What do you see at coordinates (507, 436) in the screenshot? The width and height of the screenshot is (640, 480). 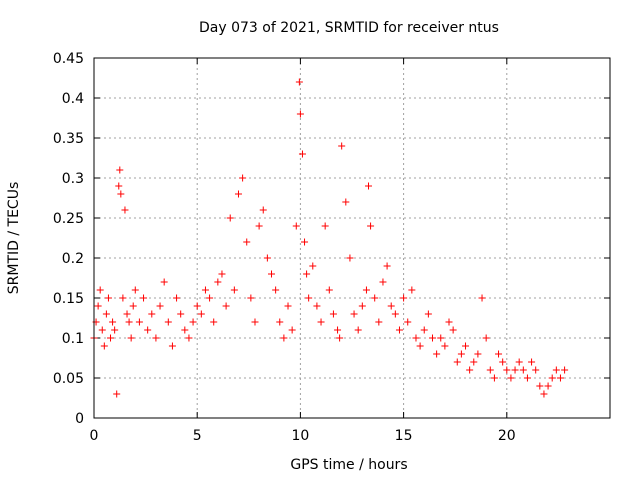 I see `x-tick-label: 20` at bounding box center [507, 436].